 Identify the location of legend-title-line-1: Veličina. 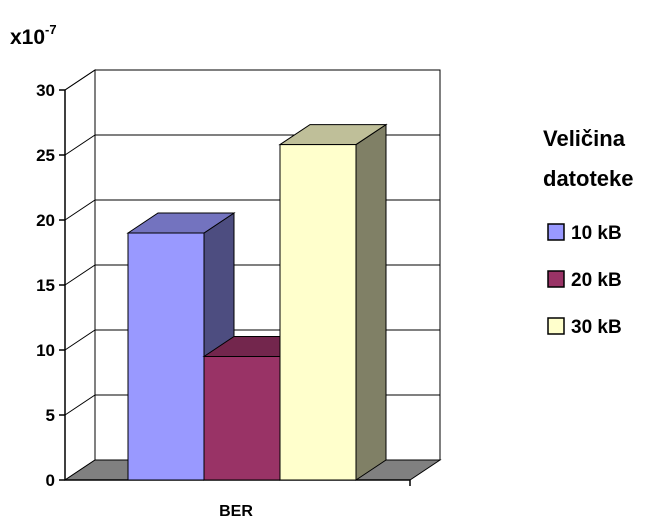
(584, 138).